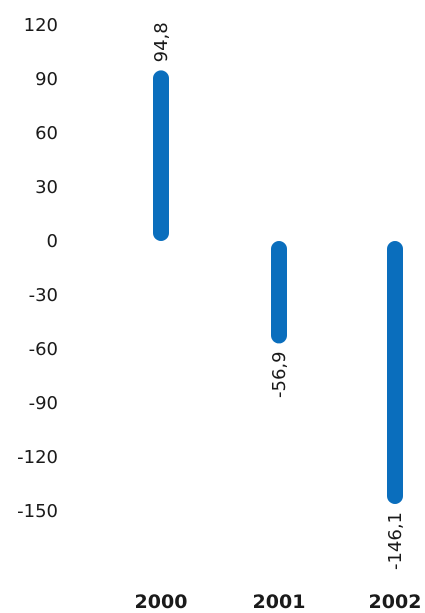  I want to click on y-tick-label: 0, so click(52, 241).